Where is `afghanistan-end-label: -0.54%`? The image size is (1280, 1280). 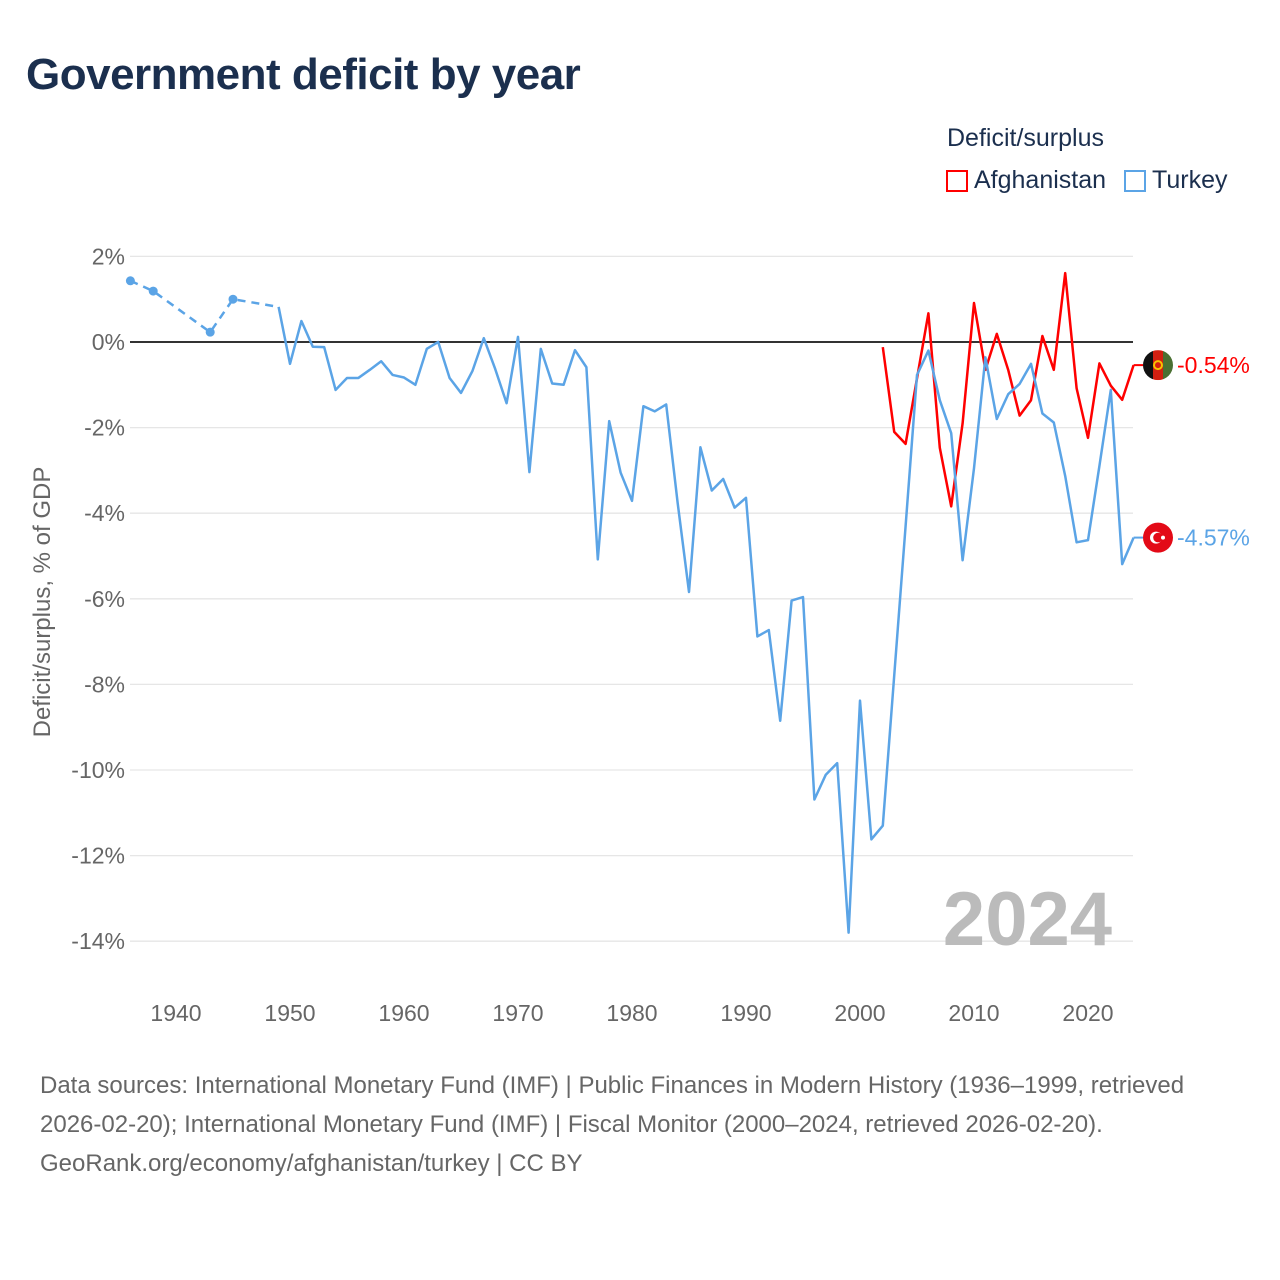 afghanistan-end-label: -0.54% is located at coordinates (1213, 365).